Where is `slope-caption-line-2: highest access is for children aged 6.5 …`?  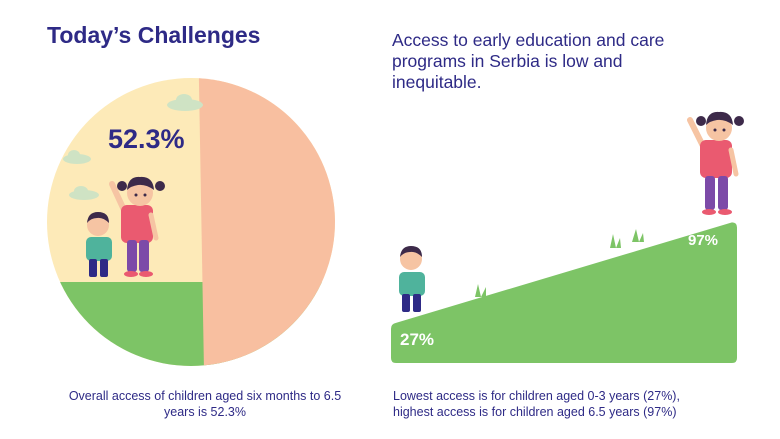
slope-caption-line-2: highest access is for children aged 6.5 … is located at coordinates (535, 412).